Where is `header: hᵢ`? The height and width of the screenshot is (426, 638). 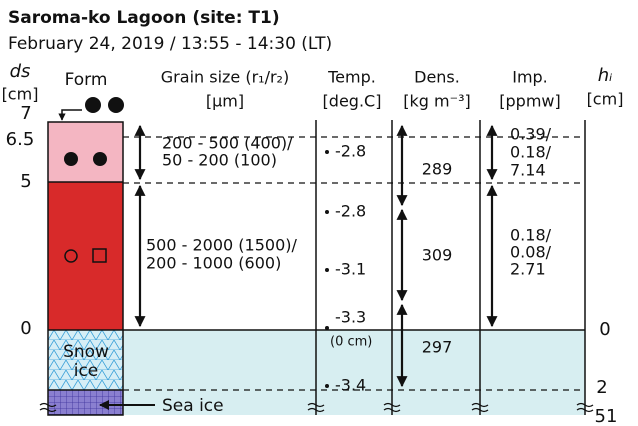 header: hᵢ is located at coordinates (605, 75).